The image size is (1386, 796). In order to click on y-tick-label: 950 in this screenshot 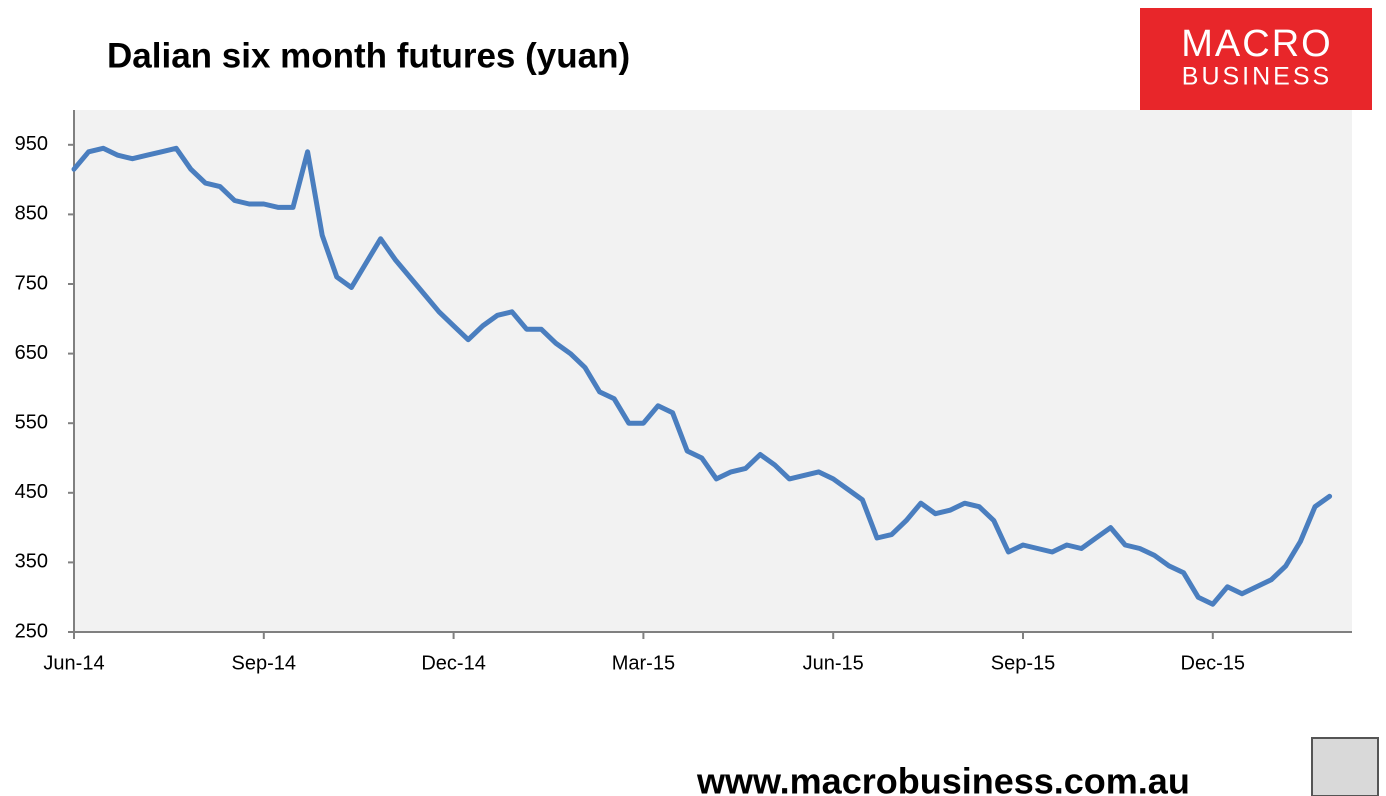, I will do `click(31, 144)`.